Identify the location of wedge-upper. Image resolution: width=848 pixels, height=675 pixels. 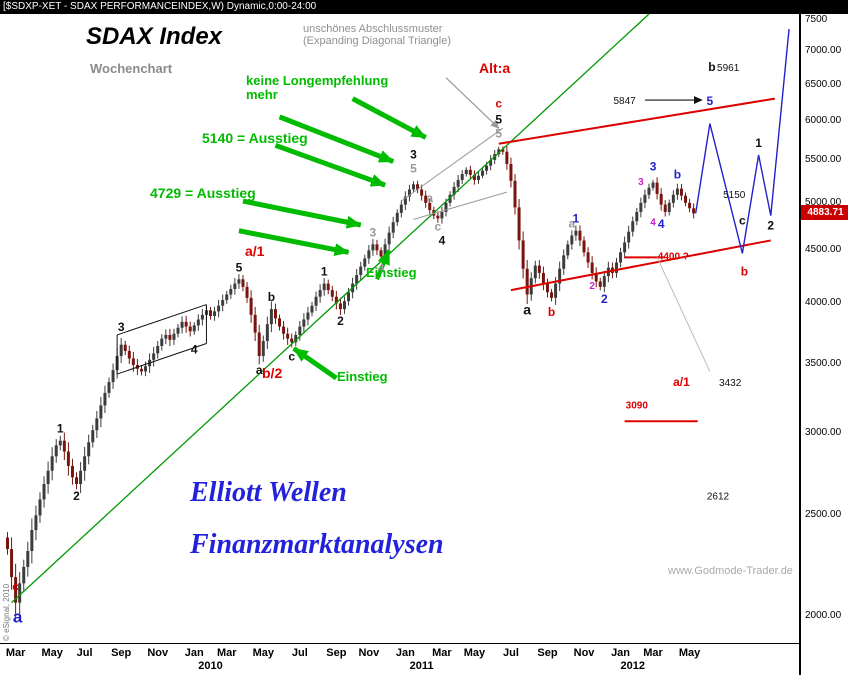
(452, 164).